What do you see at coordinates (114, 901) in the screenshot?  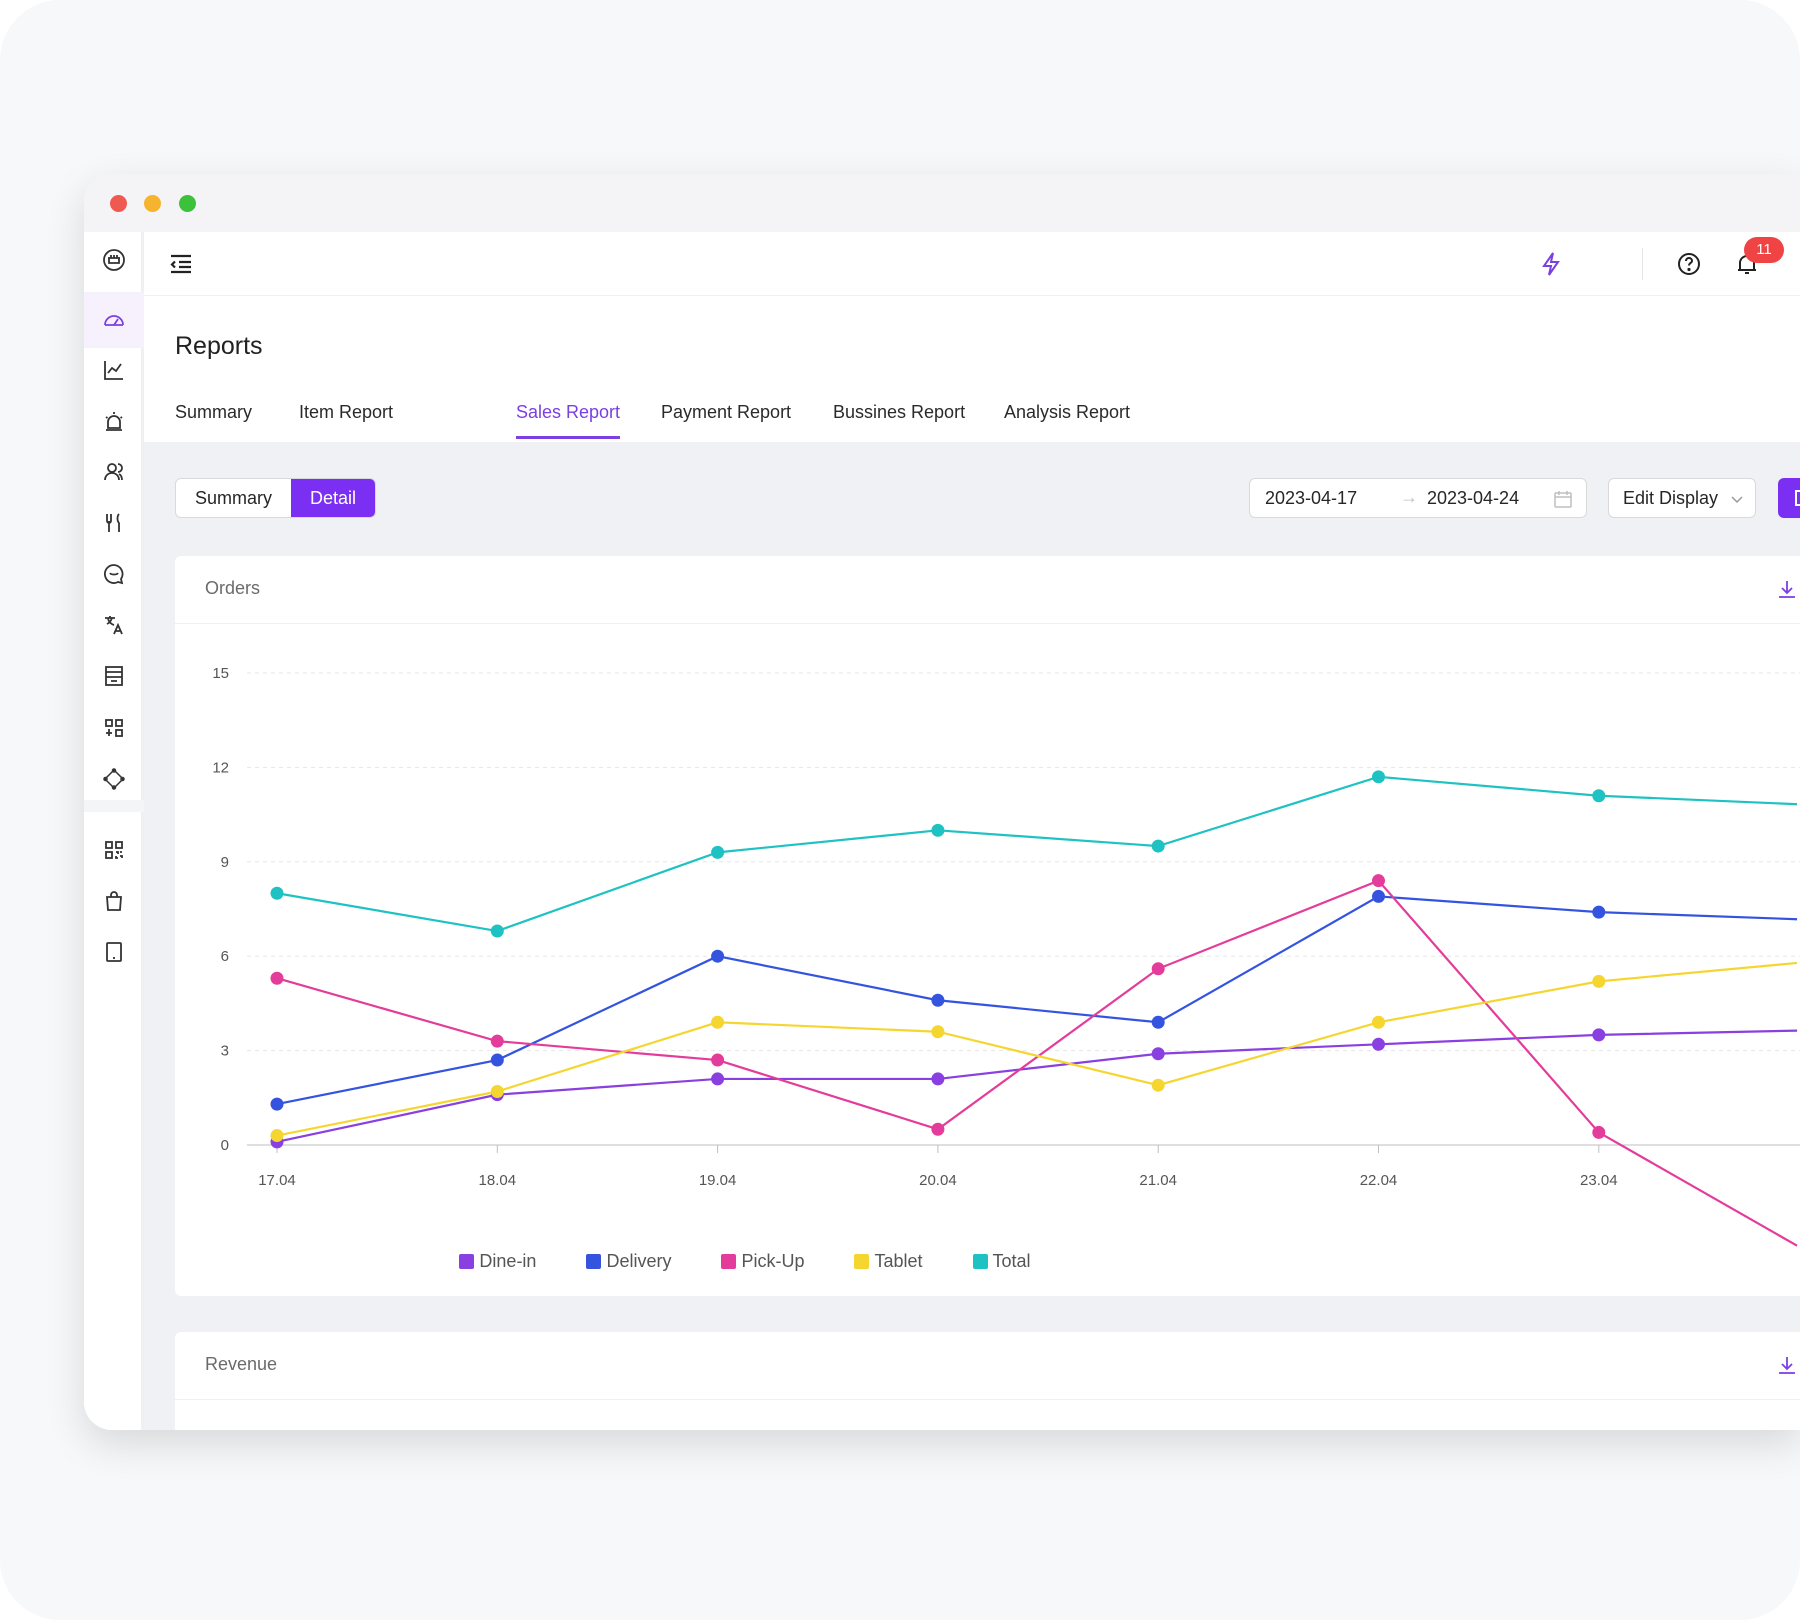 I see `shopping-bag-icon` at bounding box center [114, 901].